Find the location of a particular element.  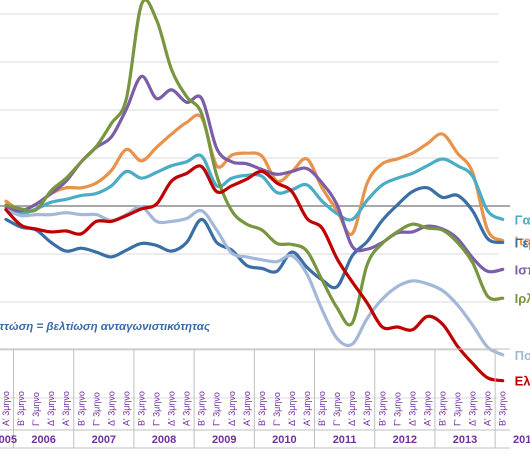

series-end-labels: Ιτα Γαλ Γερ Ισπ Ιρλ Πο Ελλ is located at coordinates (522, 300).